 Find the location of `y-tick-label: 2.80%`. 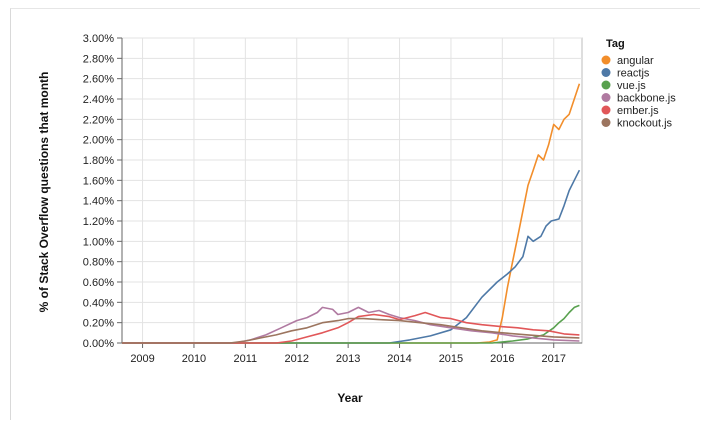

y-tick-label: 2.80% is located at coordinates (98, 59).